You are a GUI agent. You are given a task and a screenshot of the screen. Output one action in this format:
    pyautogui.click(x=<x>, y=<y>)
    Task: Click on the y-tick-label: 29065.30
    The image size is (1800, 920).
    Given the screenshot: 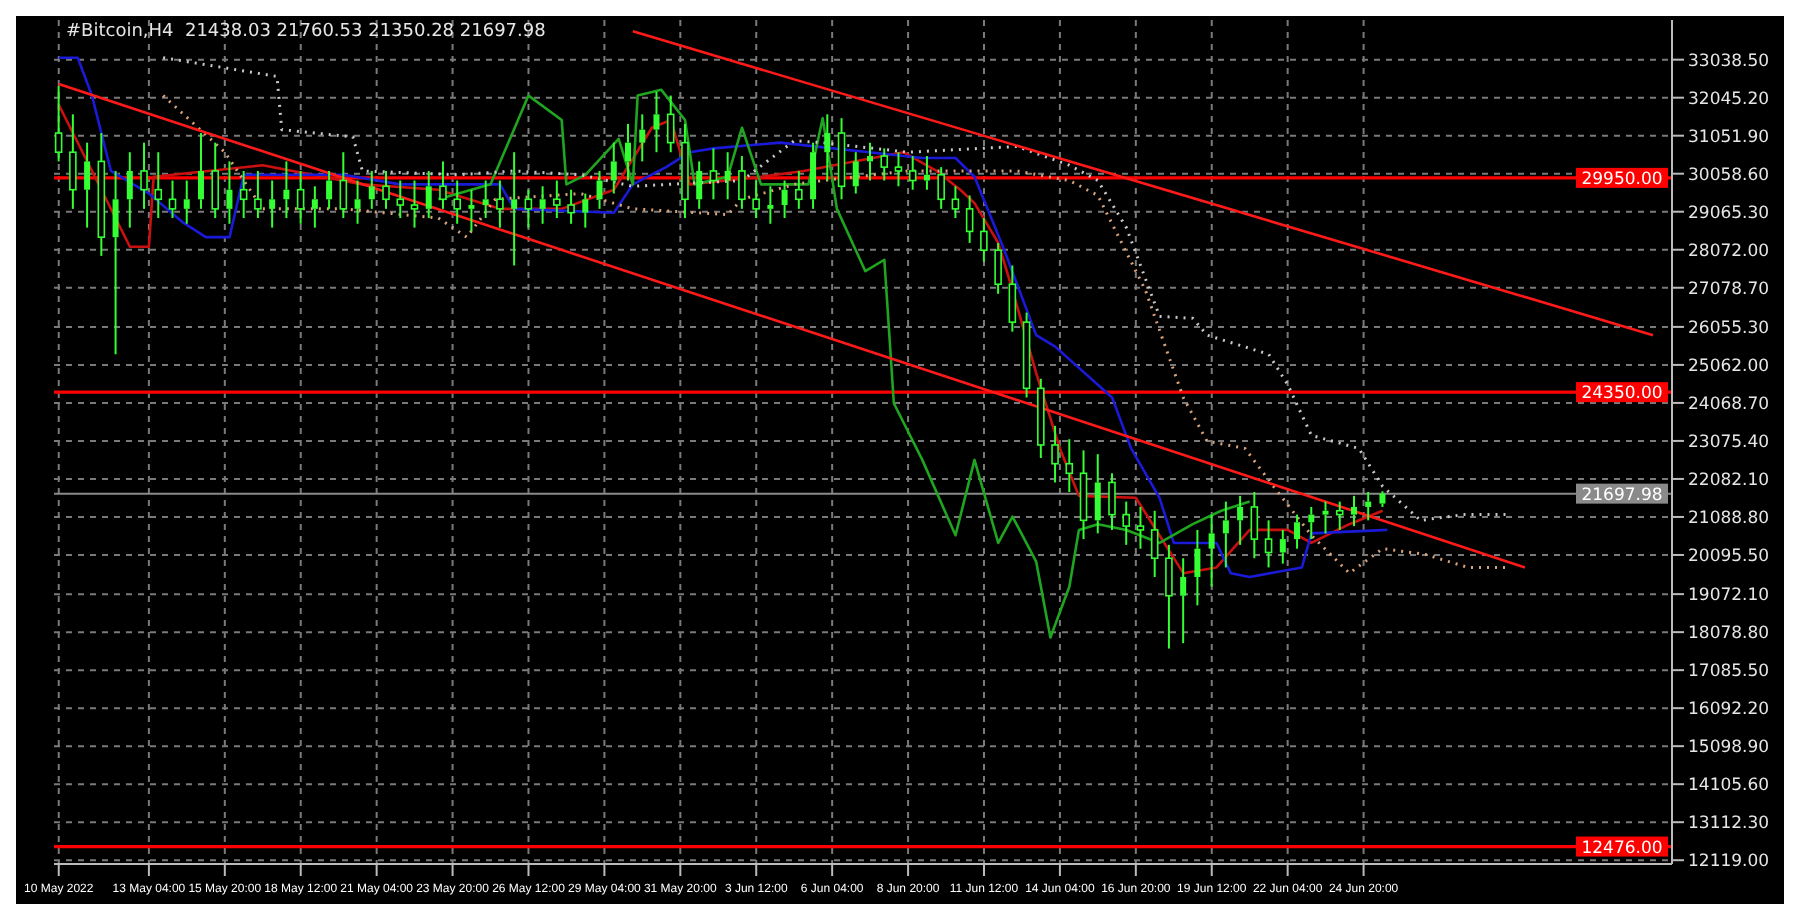 What is the action you would take?
    pyautogui.click(x=1729, y=213)
    